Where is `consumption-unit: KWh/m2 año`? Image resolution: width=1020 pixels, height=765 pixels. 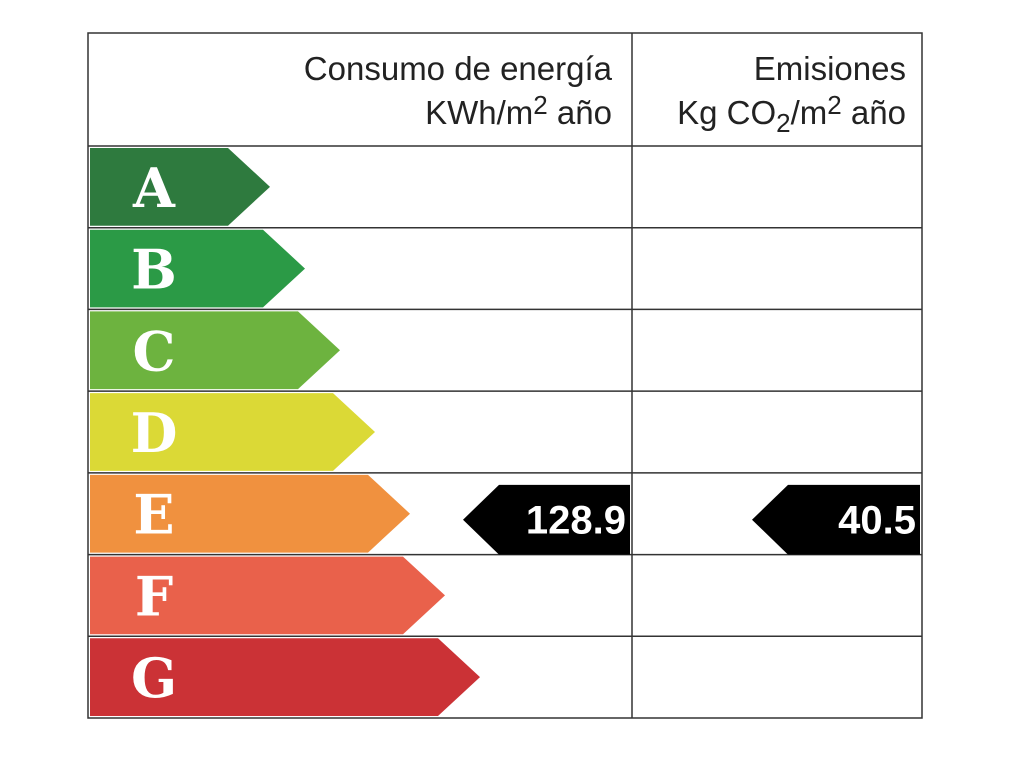 consumption-unit: KWh/m2 año is located at coordinates (518, 110).